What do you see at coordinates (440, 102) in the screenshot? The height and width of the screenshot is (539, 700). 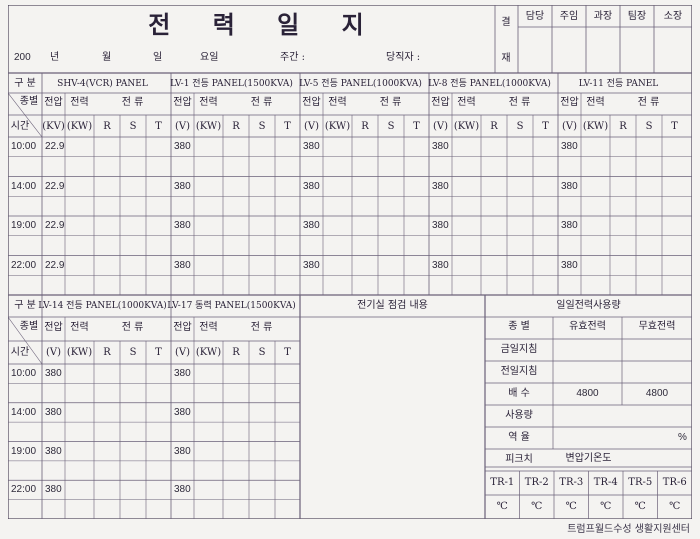 I see `top-panel-4-volt-label: 전압` at bounding box center [440, 102].